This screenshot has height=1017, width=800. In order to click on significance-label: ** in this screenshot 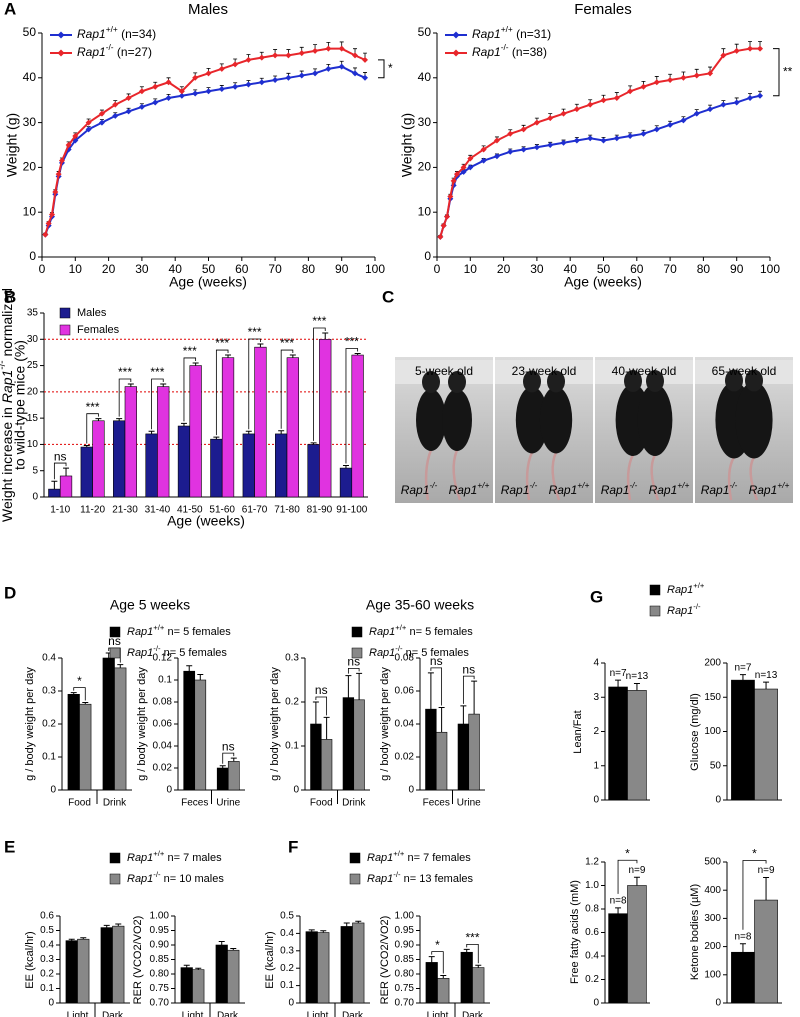, I will do `click(788, 71)`.